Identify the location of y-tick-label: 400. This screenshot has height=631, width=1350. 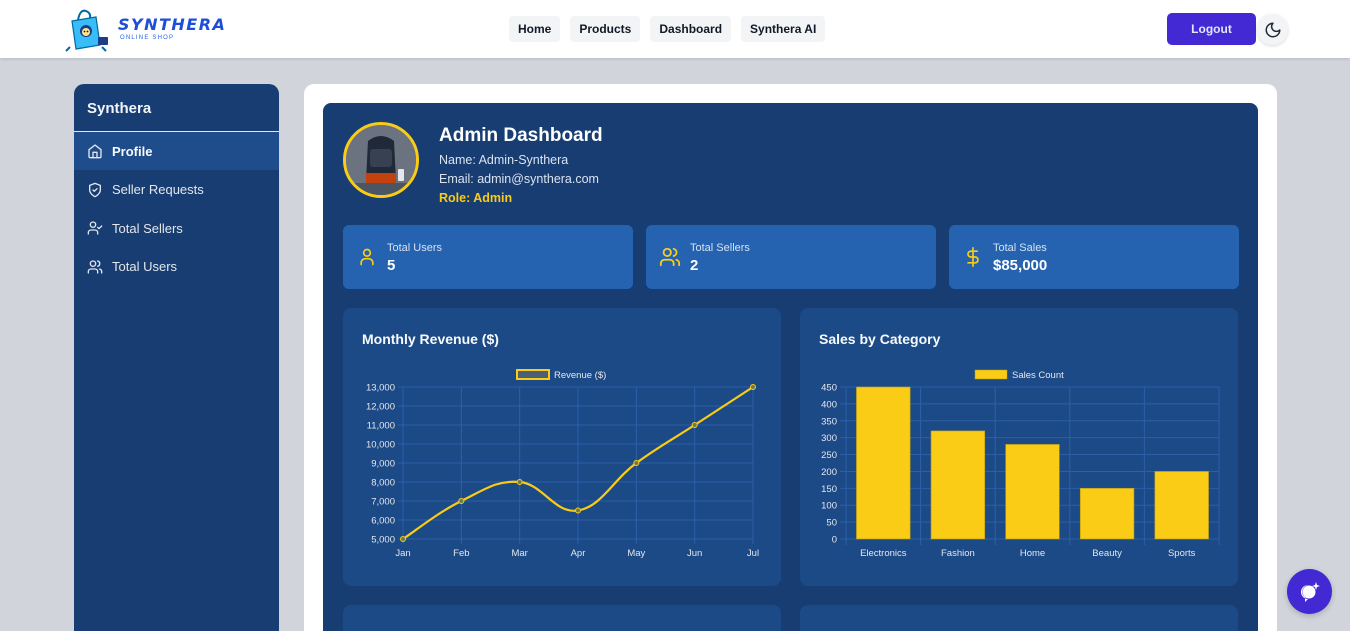
(829, 404).